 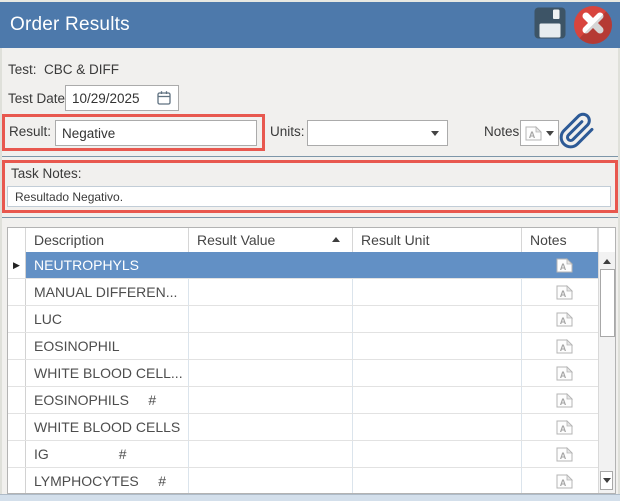 I want to click on scroll-up-button, so click(x=607, y=261).